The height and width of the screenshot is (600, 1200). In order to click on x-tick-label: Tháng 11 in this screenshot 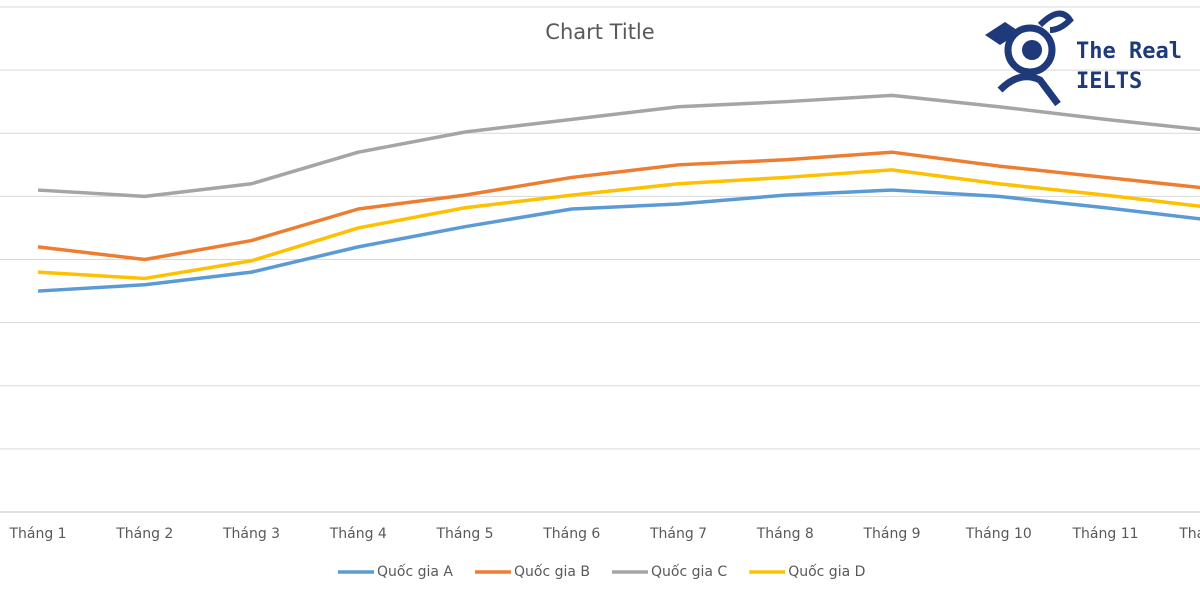, I will do `click(1104, 534)`.